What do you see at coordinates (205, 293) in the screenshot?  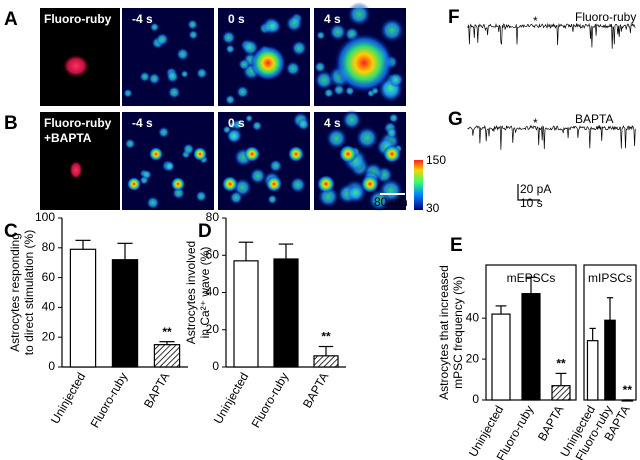 I see `y-axis-label: in Ca²⁺ wave (%)` at bounding box center [205, 293].